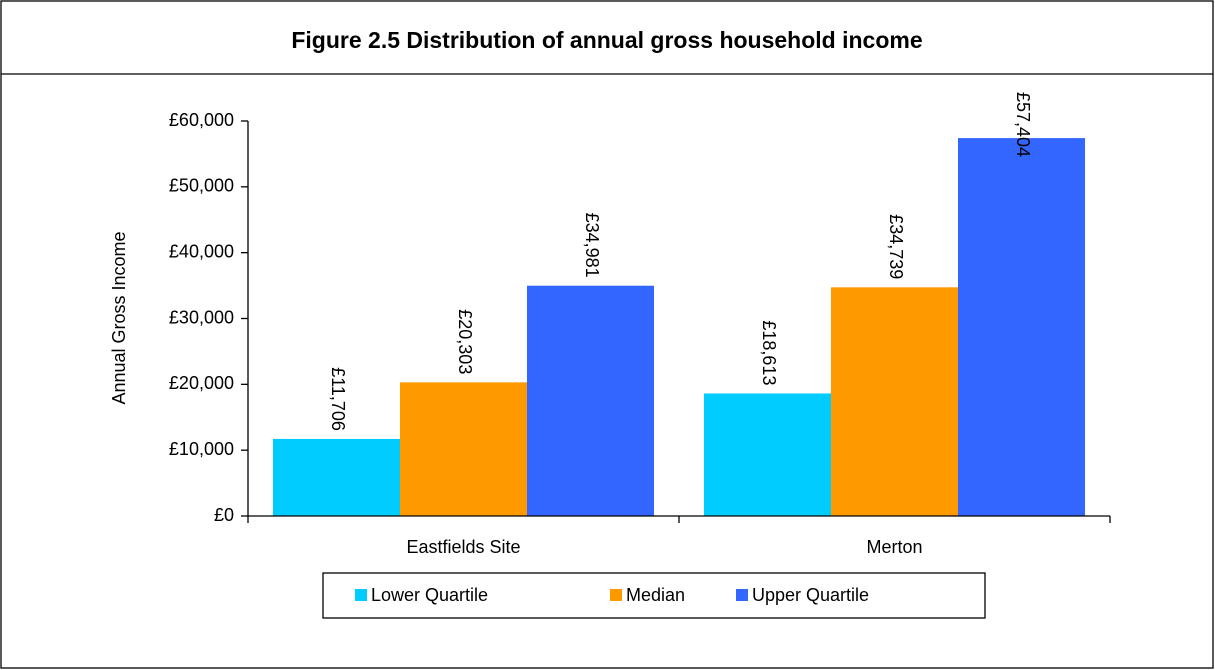 The height and width of the screenshot is (670, 1215). I want to click on x-tick-label: Merton, so click(894, 547).